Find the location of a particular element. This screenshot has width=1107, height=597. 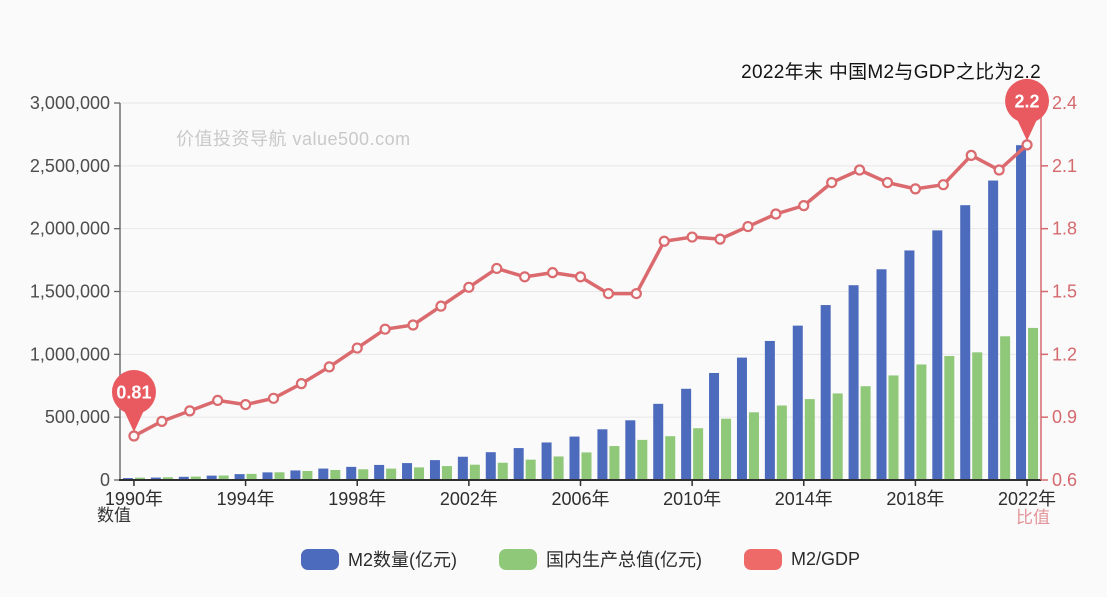

legend-label-m2: M2数量(亿元) is located at coordinates (402, 560).